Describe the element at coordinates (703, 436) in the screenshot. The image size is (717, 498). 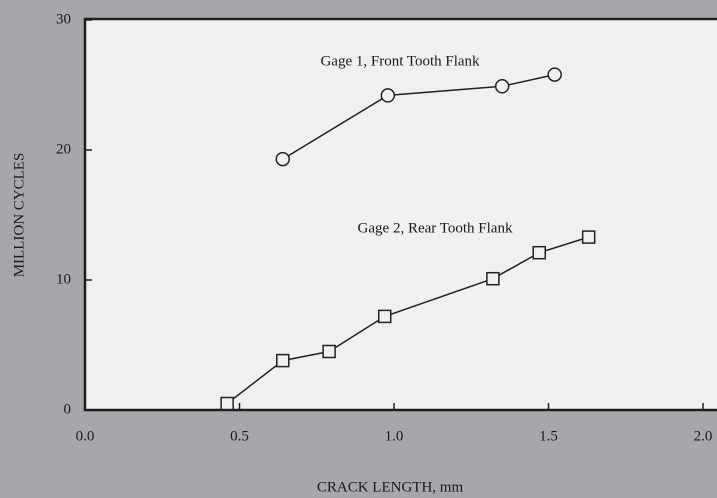
I see `x-tick-label: 2.0` at that location.